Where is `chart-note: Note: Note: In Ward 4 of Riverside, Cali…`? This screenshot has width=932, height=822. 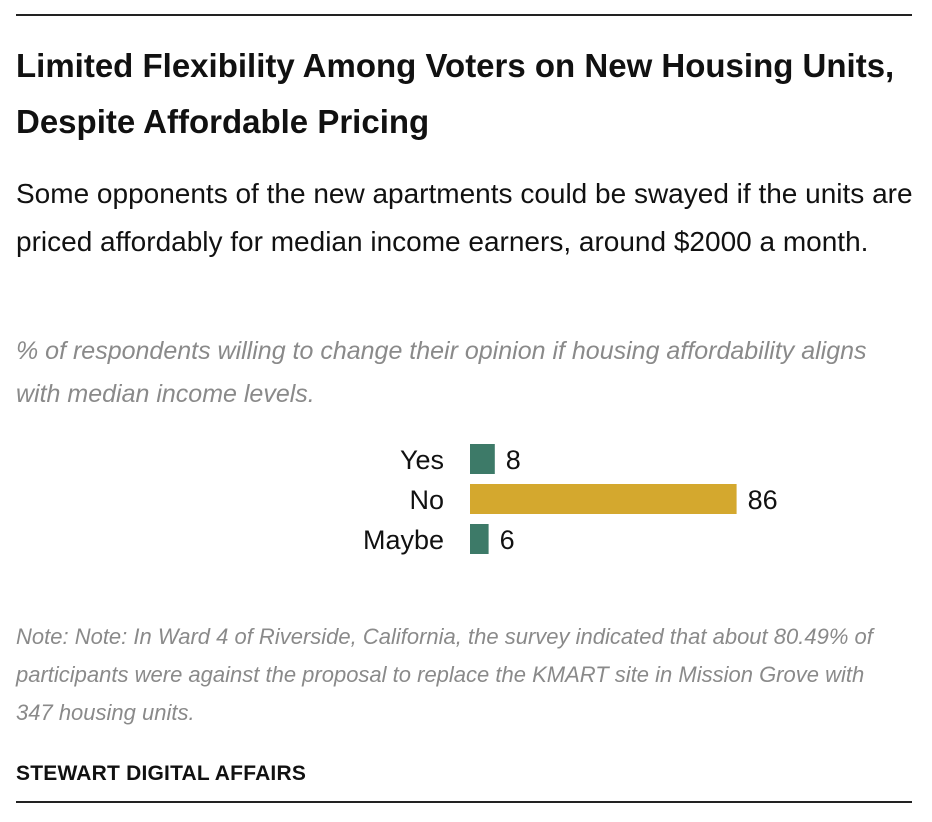 chart-note: Note: Note: In Ward 4 of Riverside, Cali… is located at coordinates (444, 674).